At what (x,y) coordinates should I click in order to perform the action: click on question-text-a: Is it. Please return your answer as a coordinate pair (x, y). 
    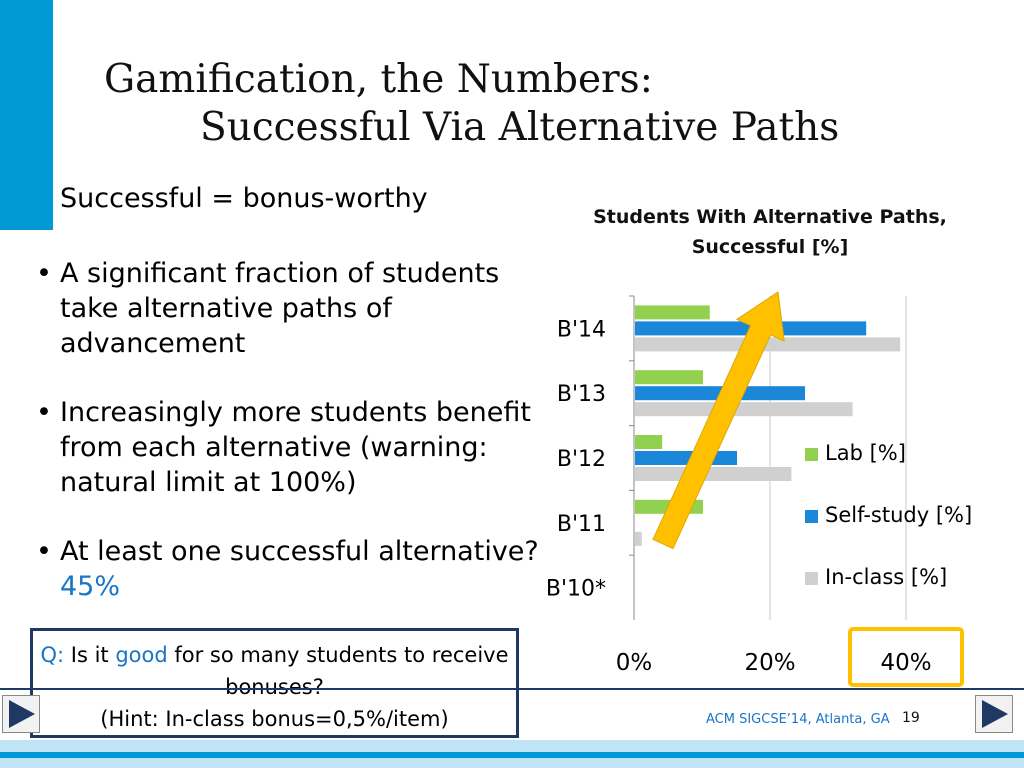
    Looking at the image, I should click on (90, 655).